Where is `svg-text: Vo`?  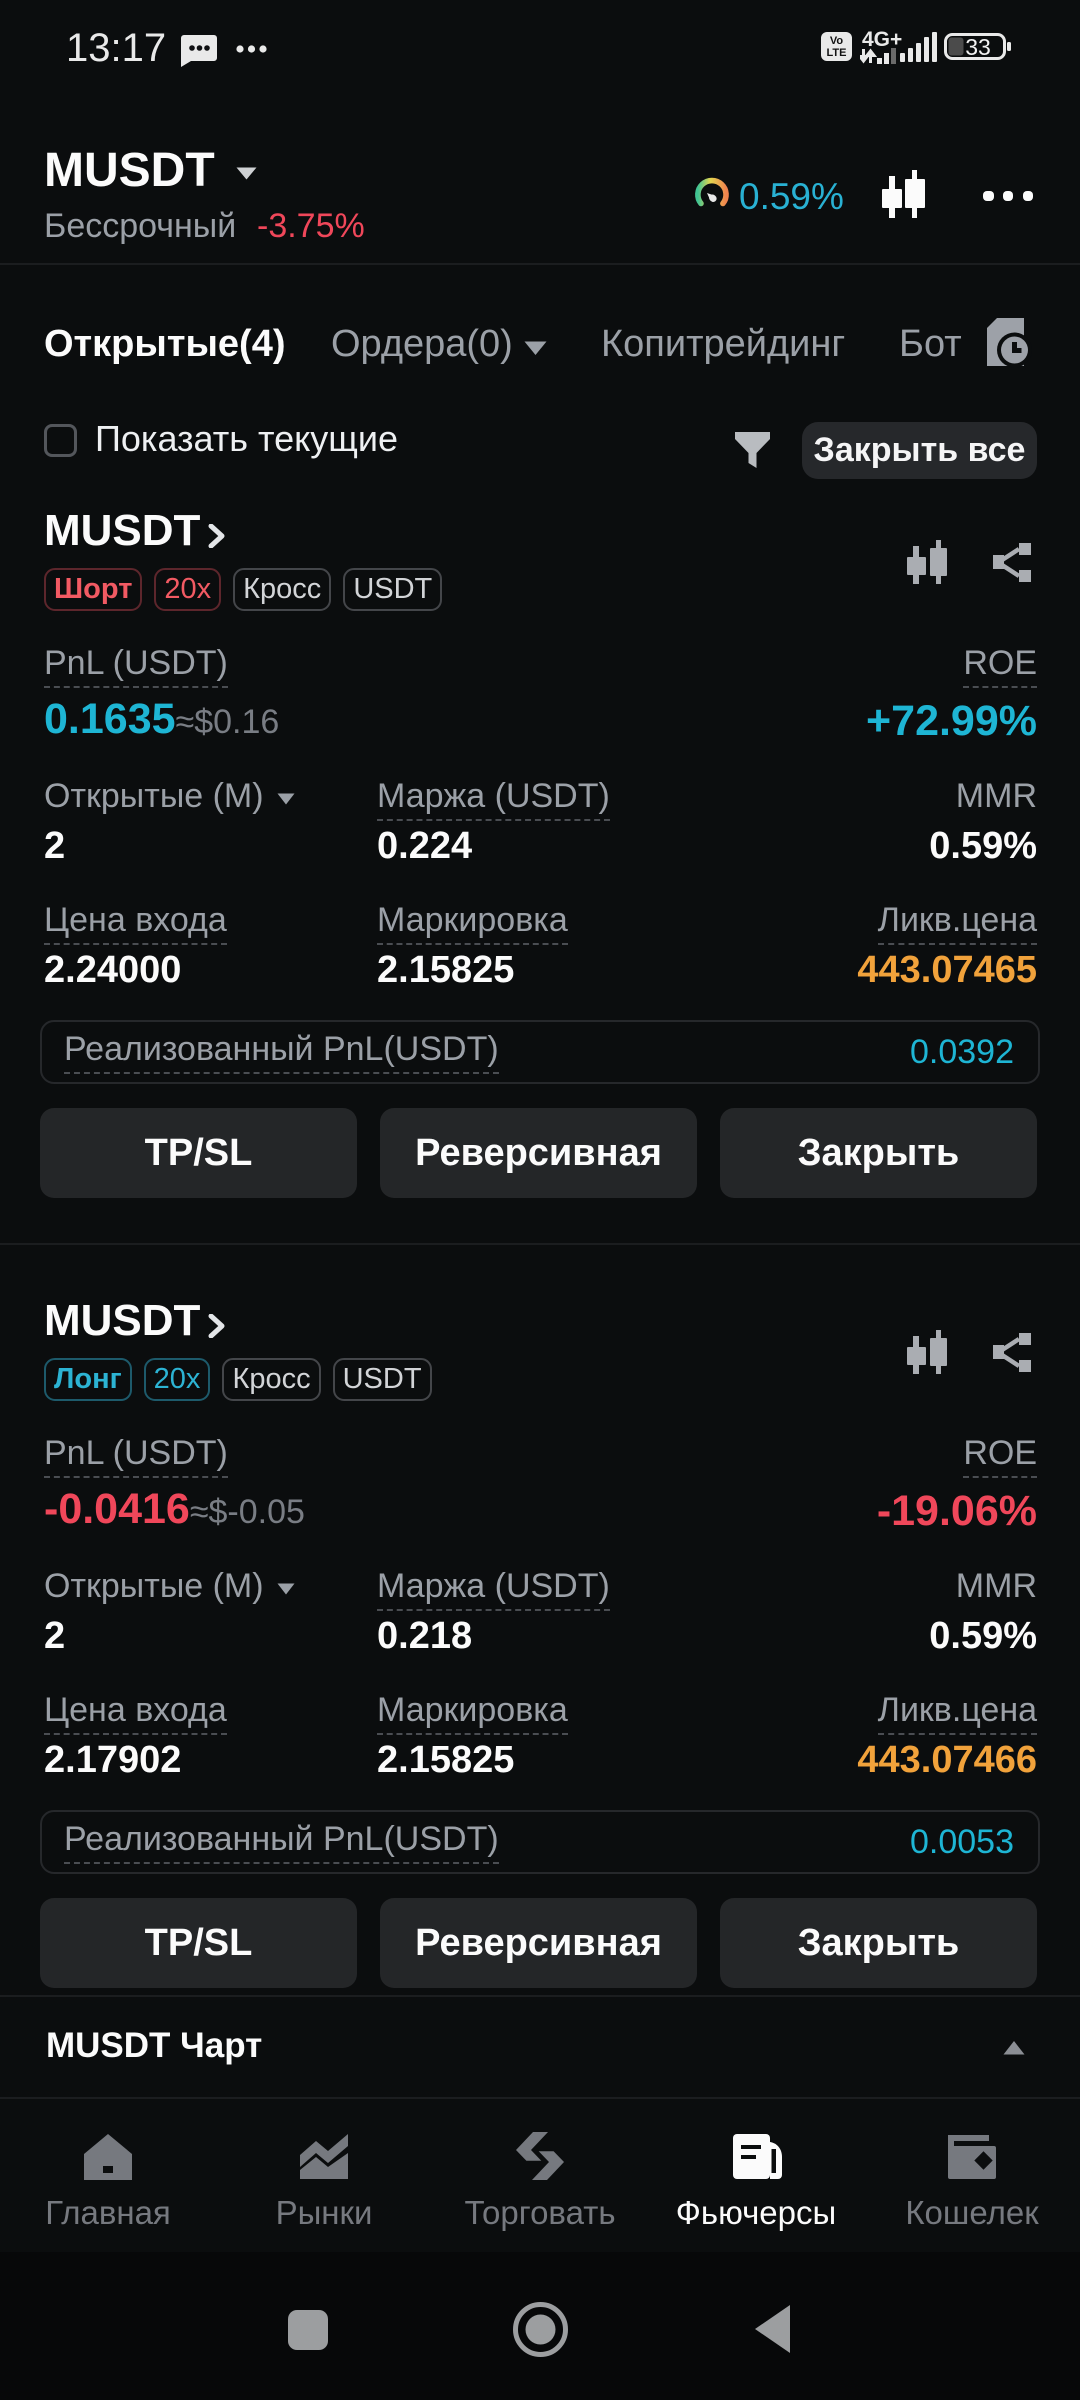
svg-text: Vo is located at coordinates (837, 41).